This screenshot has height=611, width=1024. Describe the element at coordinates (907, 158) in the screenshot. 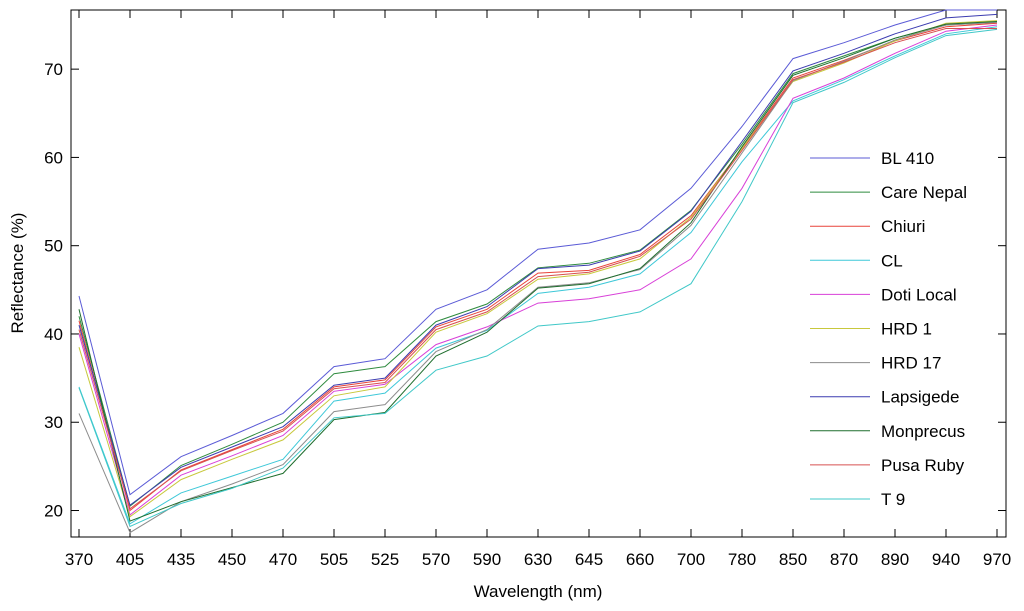

I see `legend-label: BL 410` at that location.